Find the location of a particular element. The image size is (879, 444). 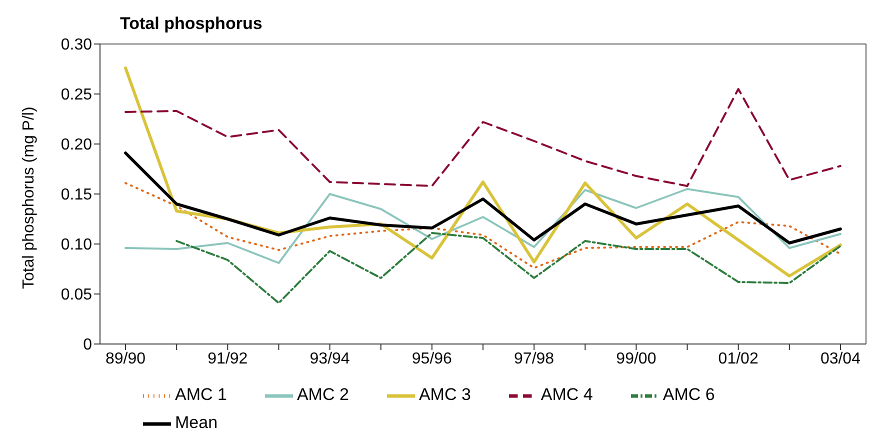

line-series is located at coordinates (509, 268).